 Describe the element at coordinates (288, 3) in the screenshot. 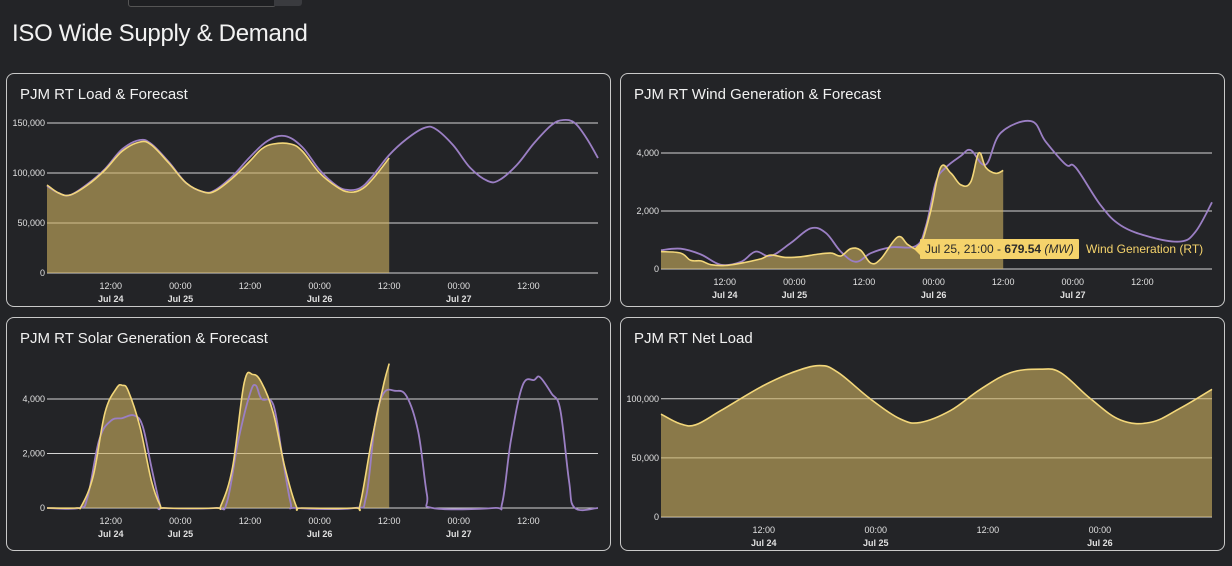

I see `top-search-button` at that location.